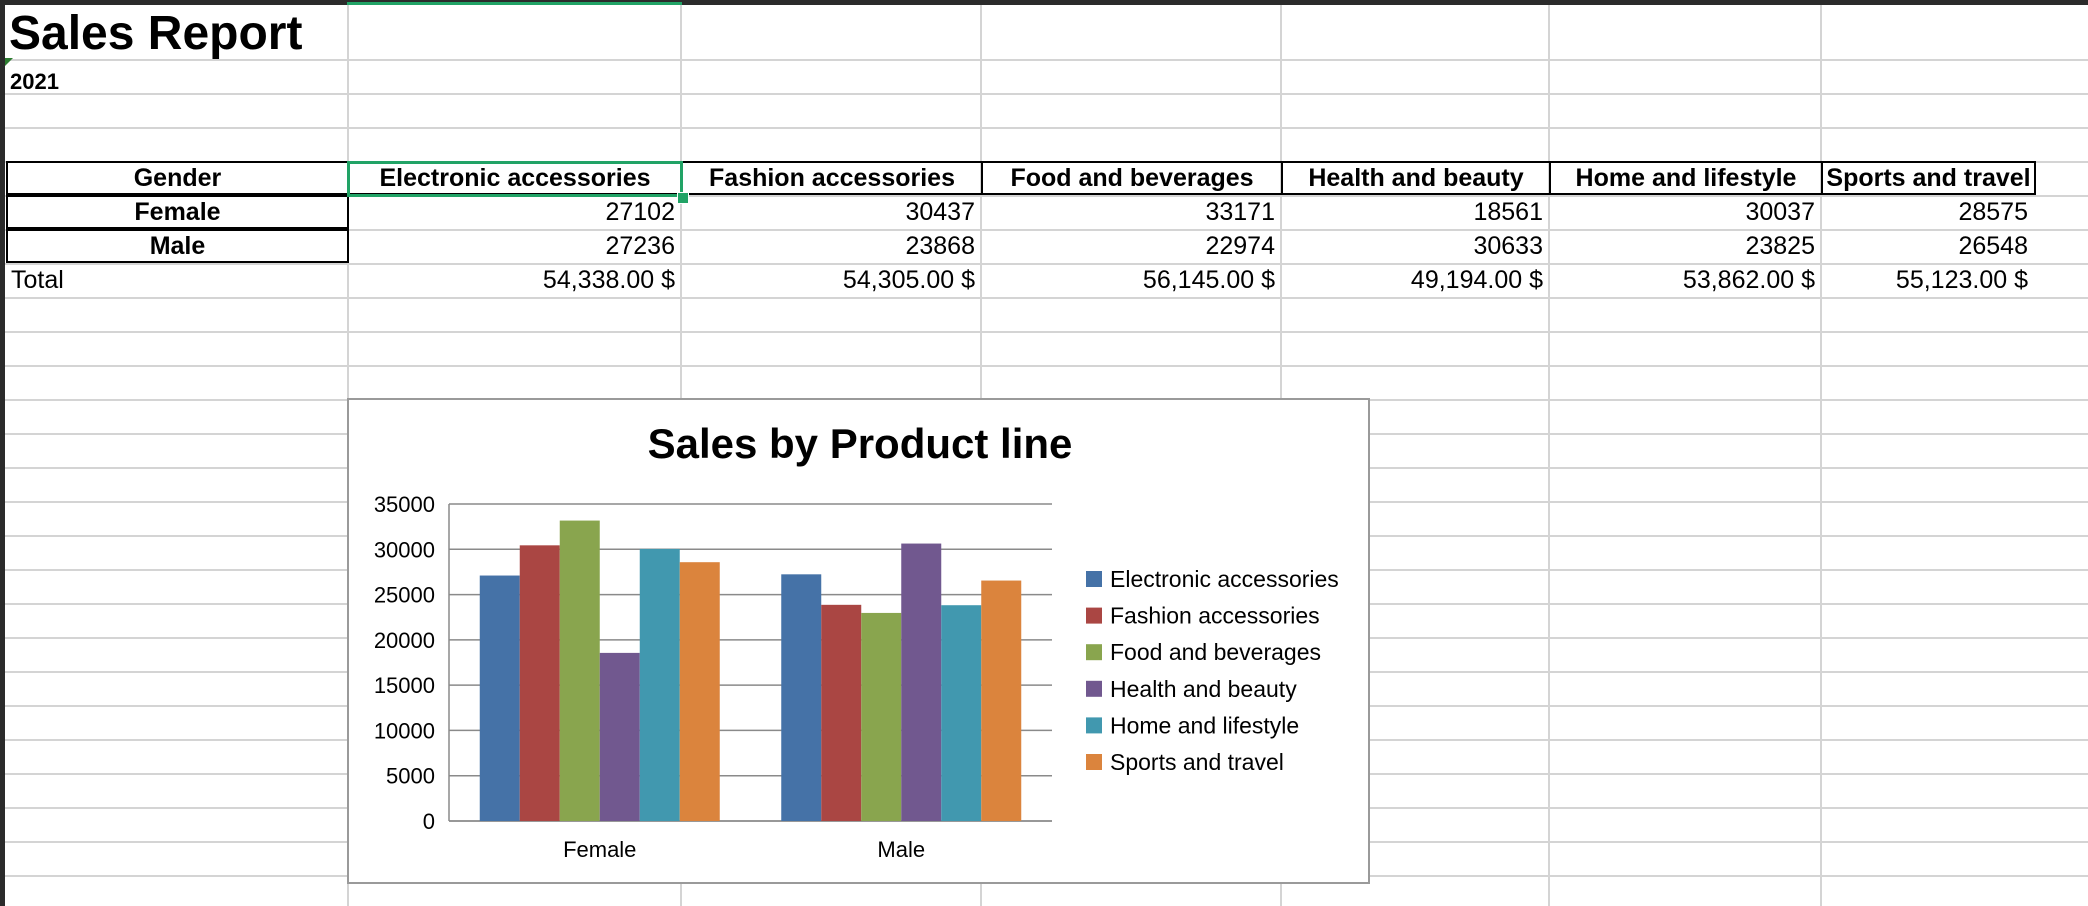  Describe the element at coordinates (832, 178) in the screenshot. I see `header-product-fashion: Fashion accessories` at that location.